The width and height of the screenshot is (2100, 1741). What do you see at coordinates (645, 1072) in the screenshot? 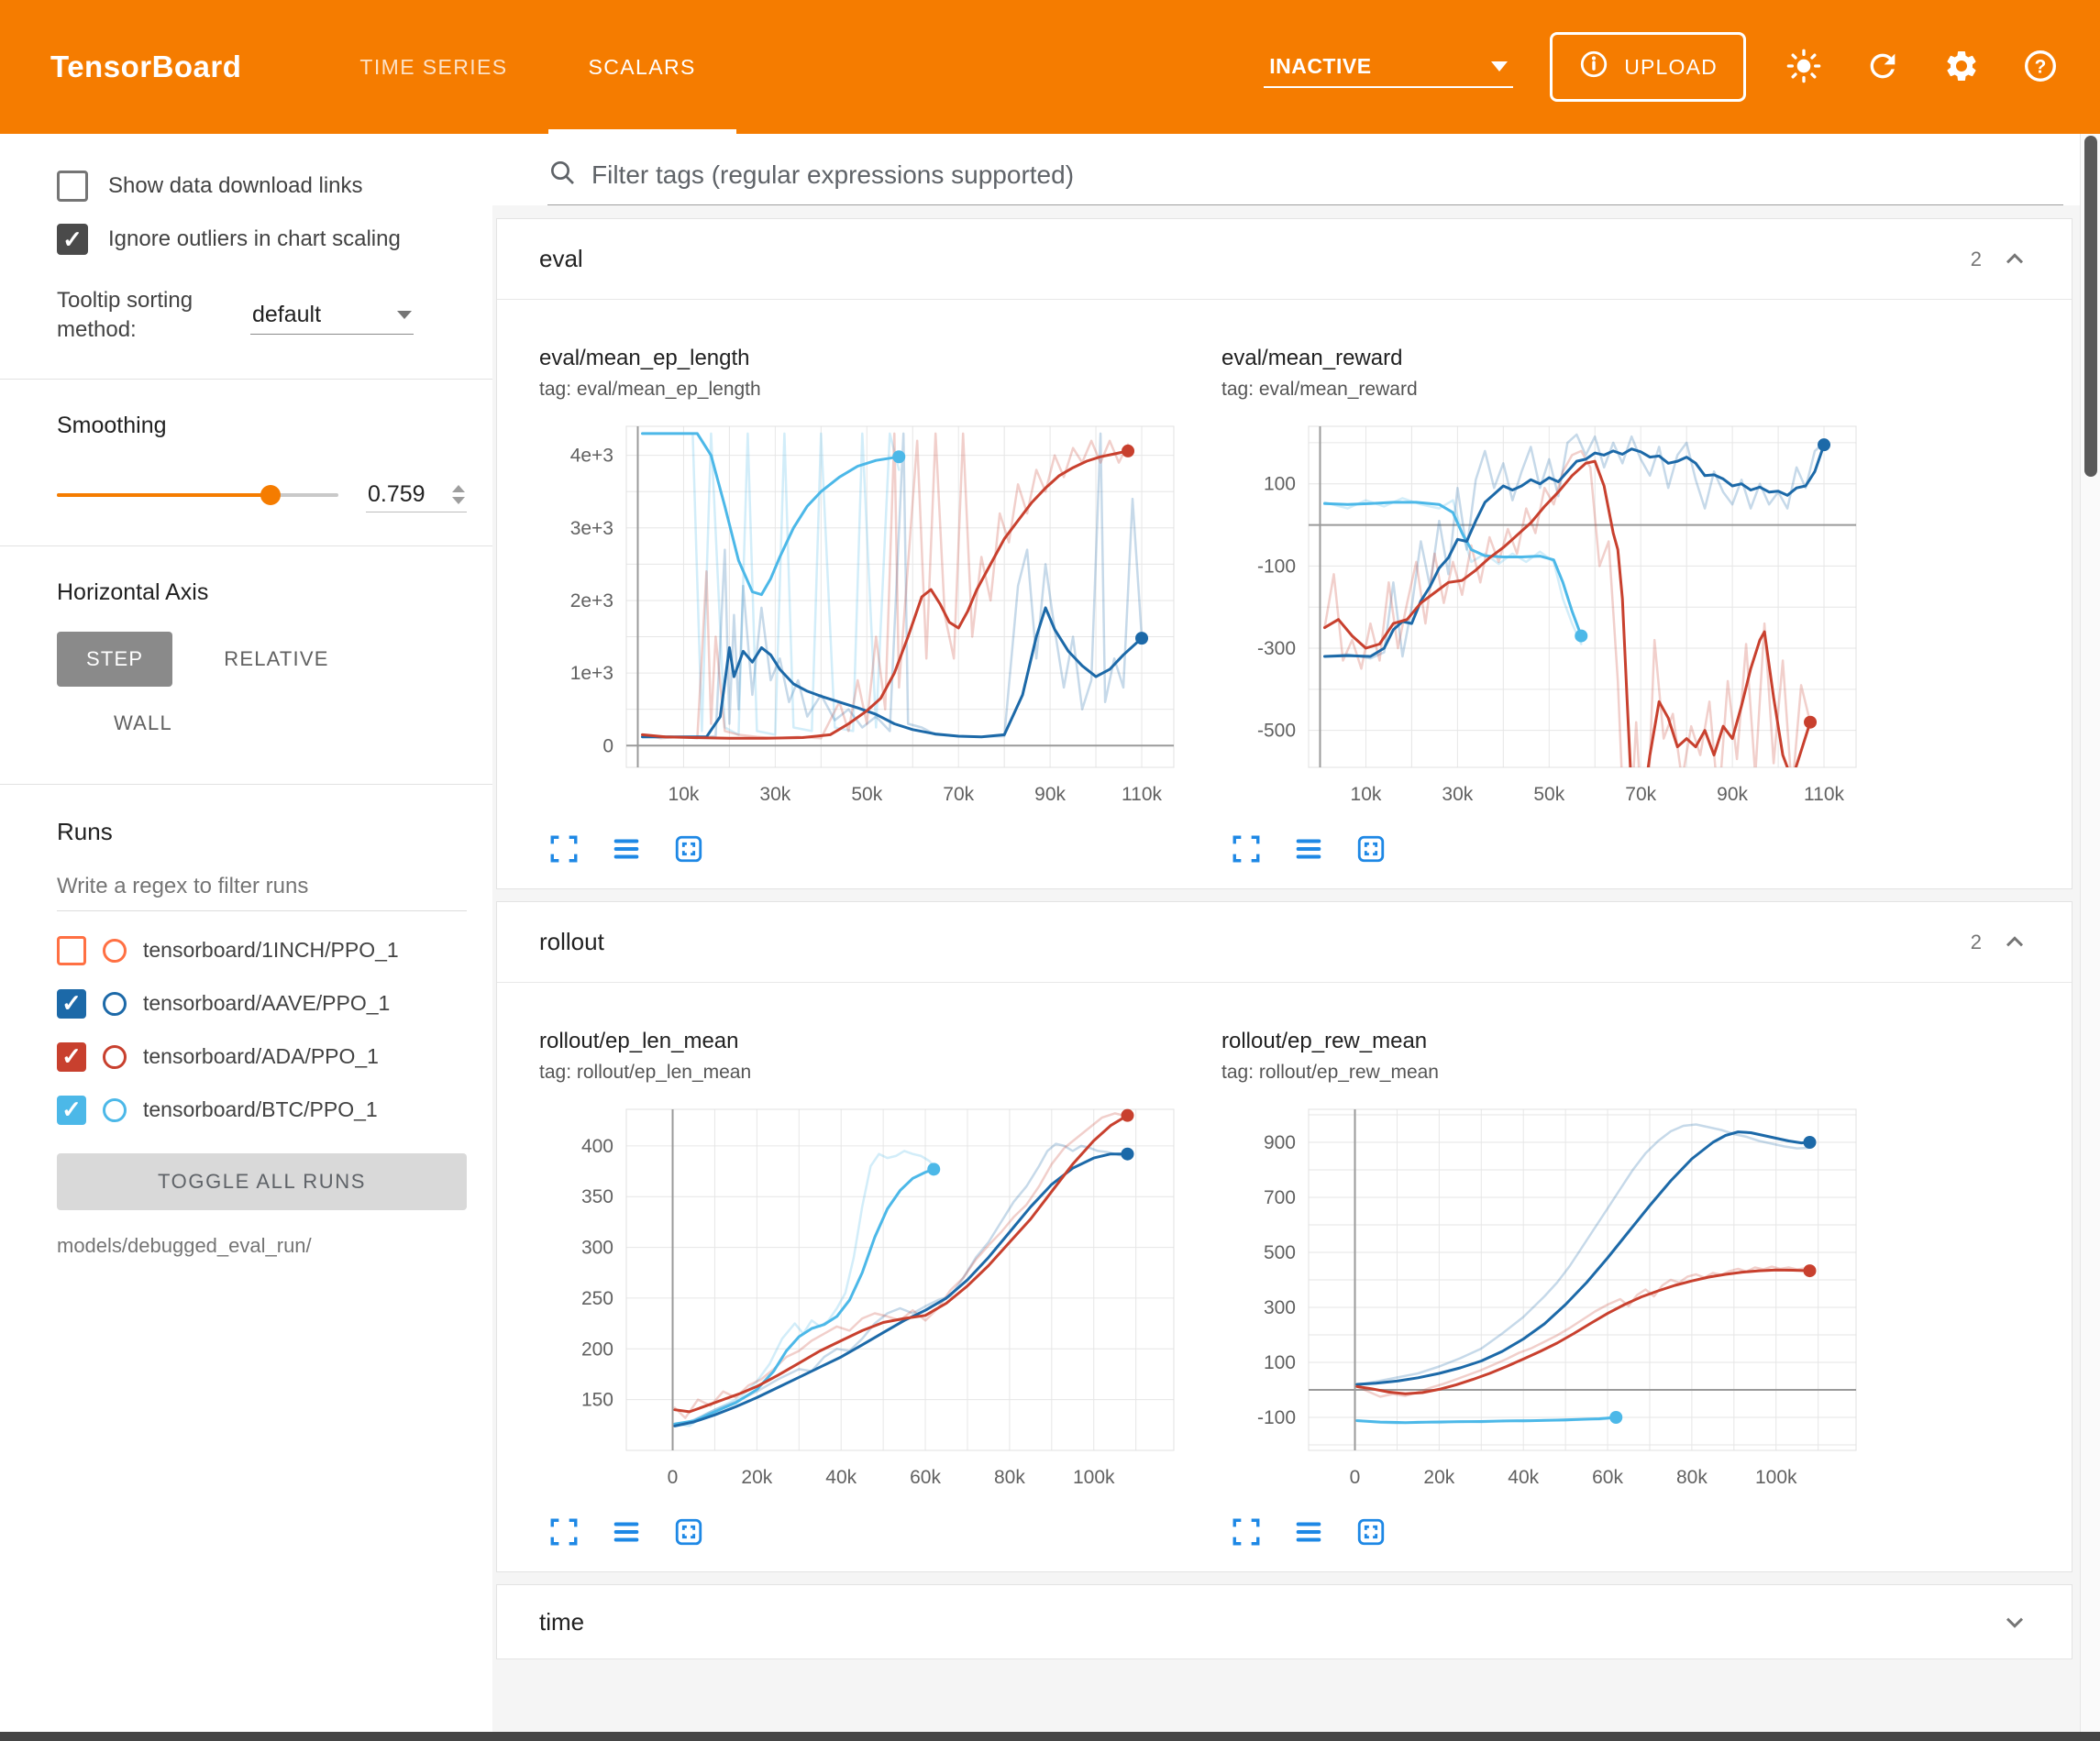
I see `chart-tag: tag: rollout/ep_len_mean` at bounding box center [645, 1072].